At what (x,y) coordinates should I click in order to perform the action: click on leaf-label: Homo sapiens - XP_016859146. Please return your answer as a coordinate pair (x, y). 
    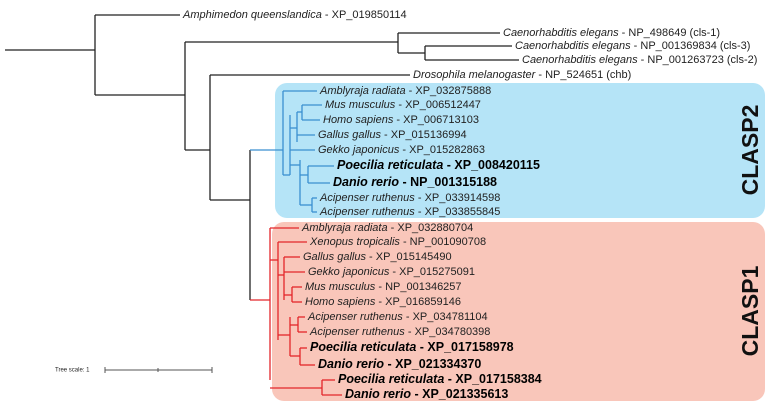
    Looking at the image, I should click on (383, 302).